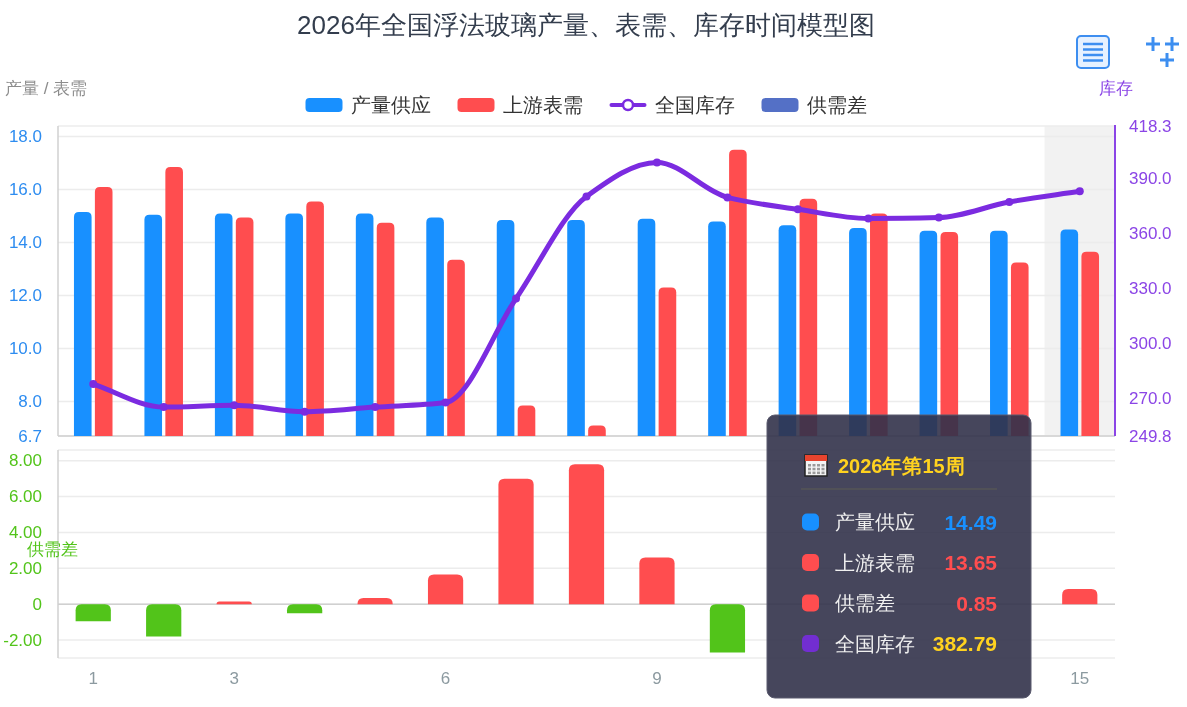 The width and height of the screenshot is (1187, 707). What do you see at coordinates (964, 643) in the screenshot?
I see `annotation: 382.79` at bounding box center [964, 643].